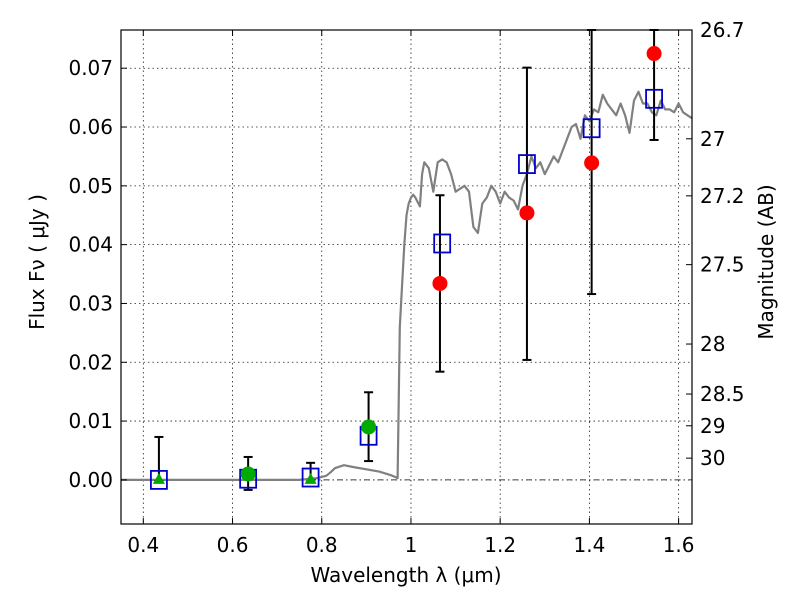 The image size is (800, 600). Describe the element at coordinates (712, 344) in the screenshot. I see `mag-tick-label: 28` at that location.